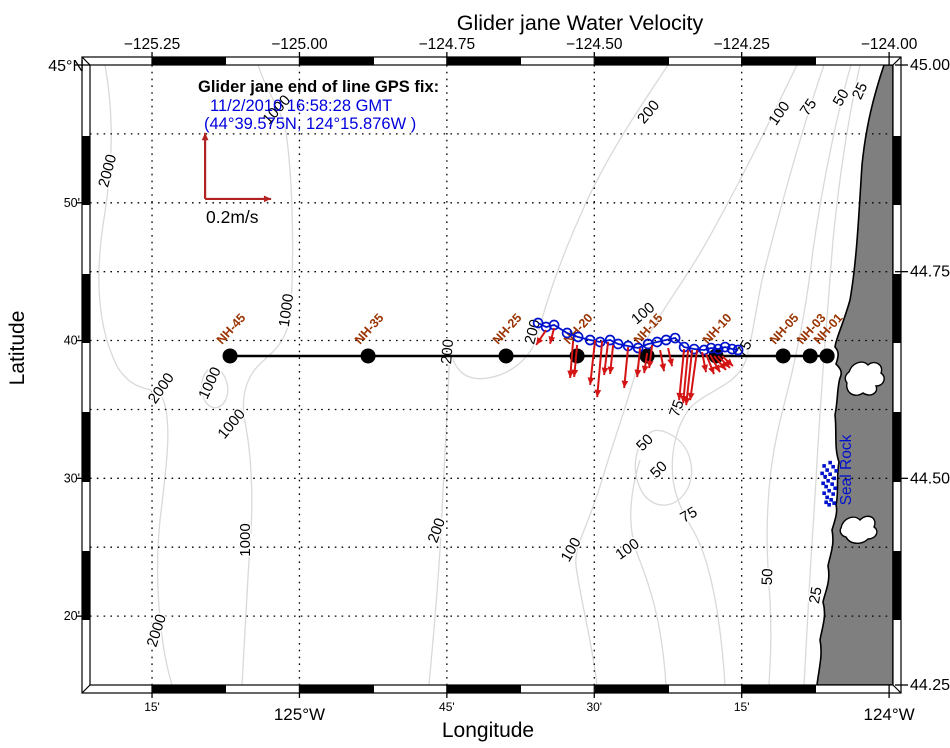 This screenshot has width=950, height=748. What do you see at coordinates (72, 341) in the screenshot?
I see `left-tick-label: 40'` at bounding box center [72, 341].